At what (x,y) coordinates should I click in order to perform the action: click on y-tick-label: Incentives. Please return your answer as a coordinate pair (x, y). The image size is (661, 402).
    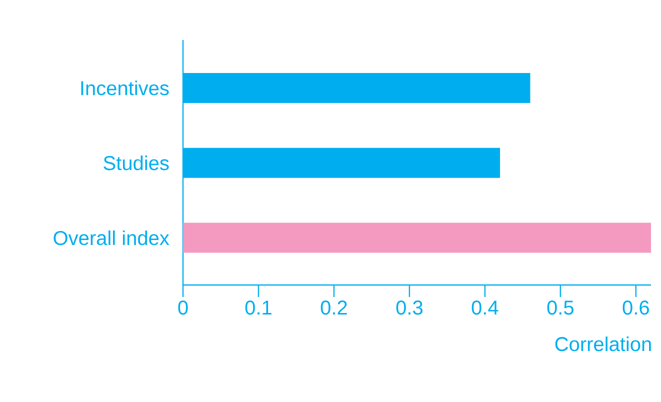
    Looking at the image, I should click on (125, 88).